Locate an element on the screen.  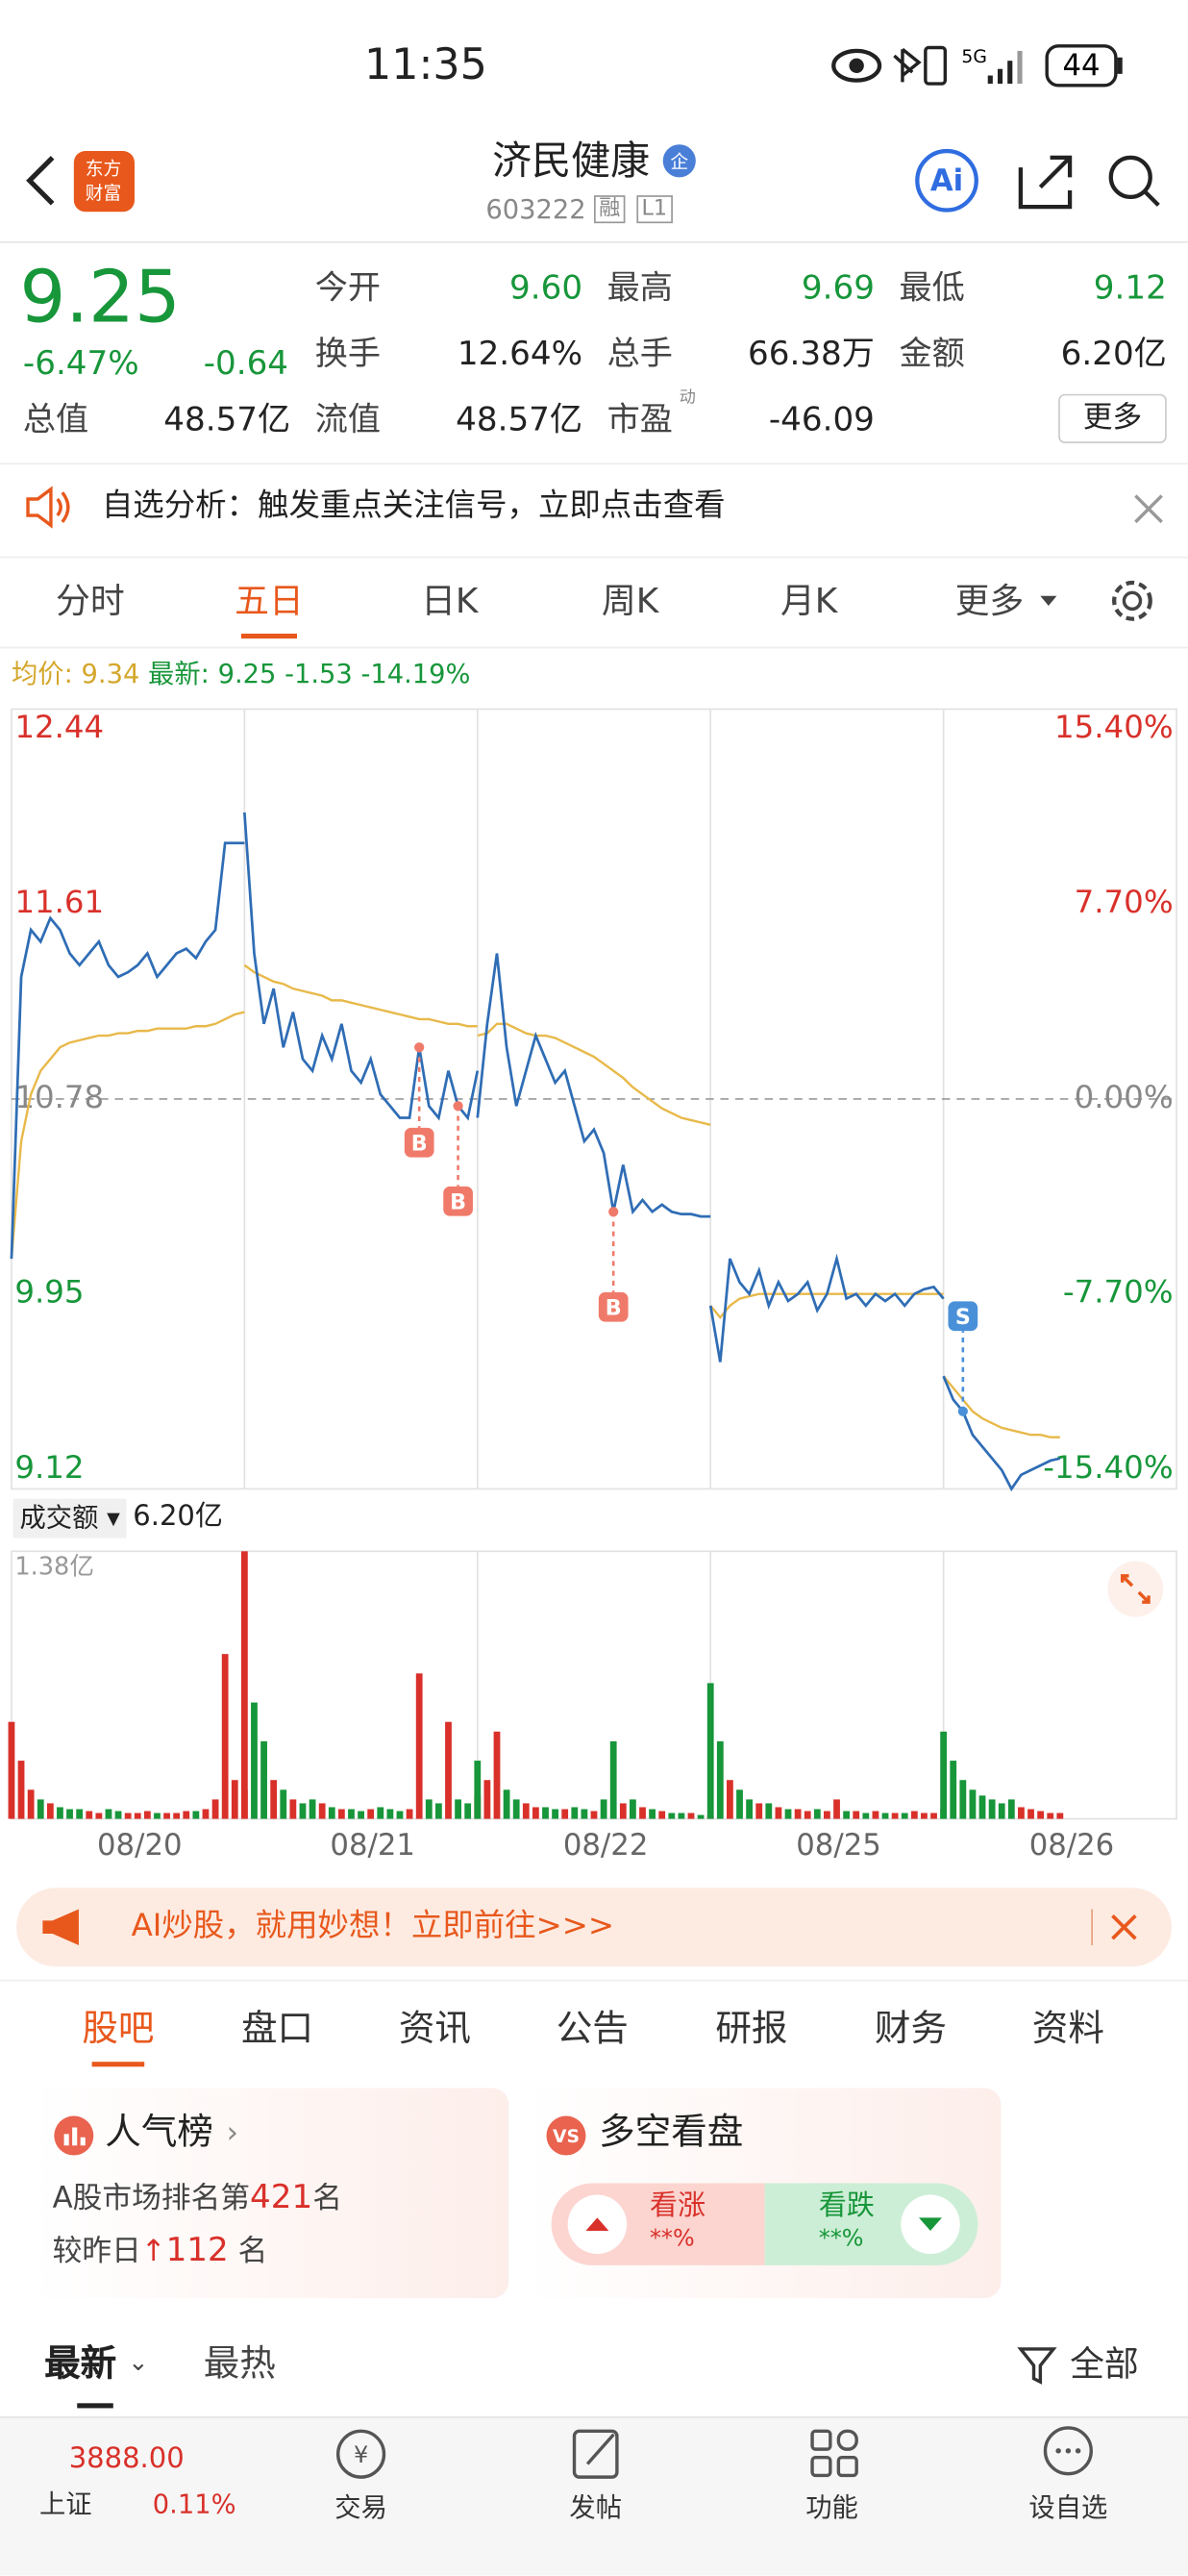
rank-suffix: 名 is located at coordinates (327, 2198).